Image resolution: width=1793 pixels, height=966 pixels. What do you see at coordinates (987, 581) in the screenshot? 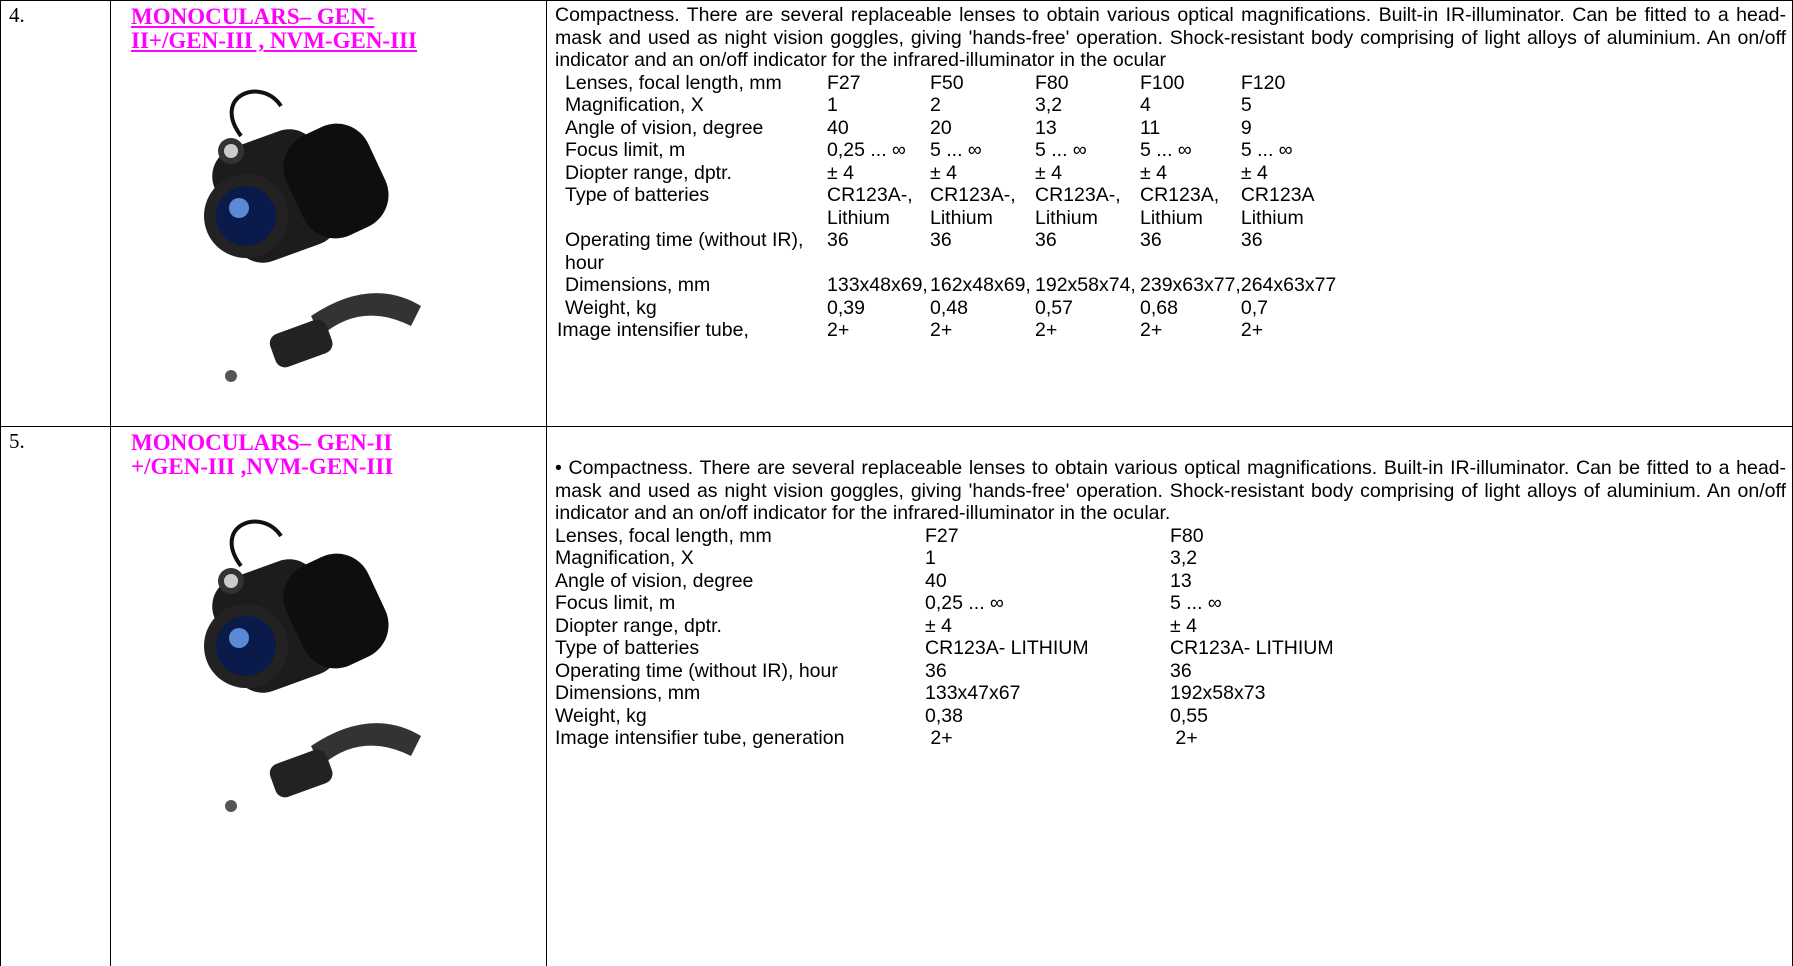
I see `spec-row: Angle of vision, degree 40 13` at bounding box center [987, 581].